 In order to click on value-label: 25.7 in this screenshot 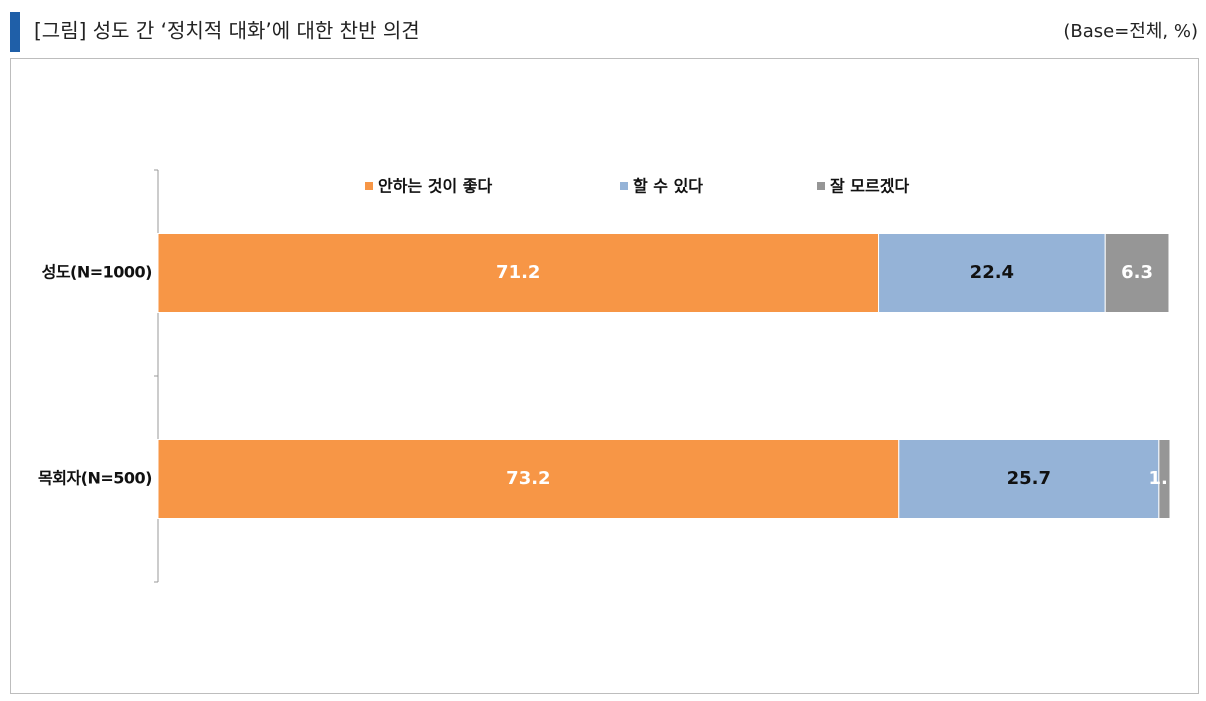, I will do `click(1029, 478)`.